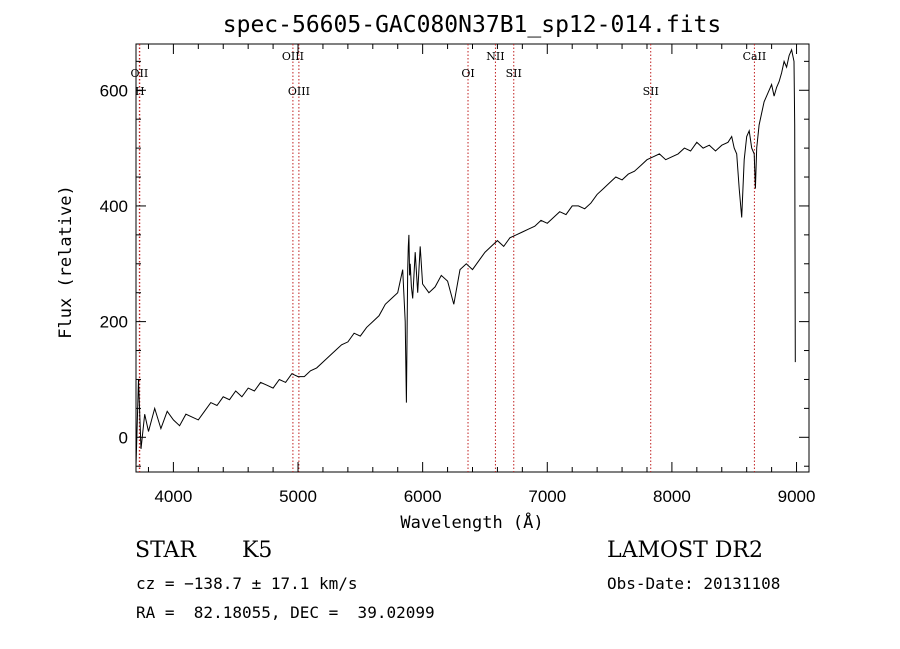 The height and width of the screenshot is (649, 900). Describe the element at coordinates (694, 583) in the screenshot. I see `obs-date-text: Obs-Date: 20131108` at that location.